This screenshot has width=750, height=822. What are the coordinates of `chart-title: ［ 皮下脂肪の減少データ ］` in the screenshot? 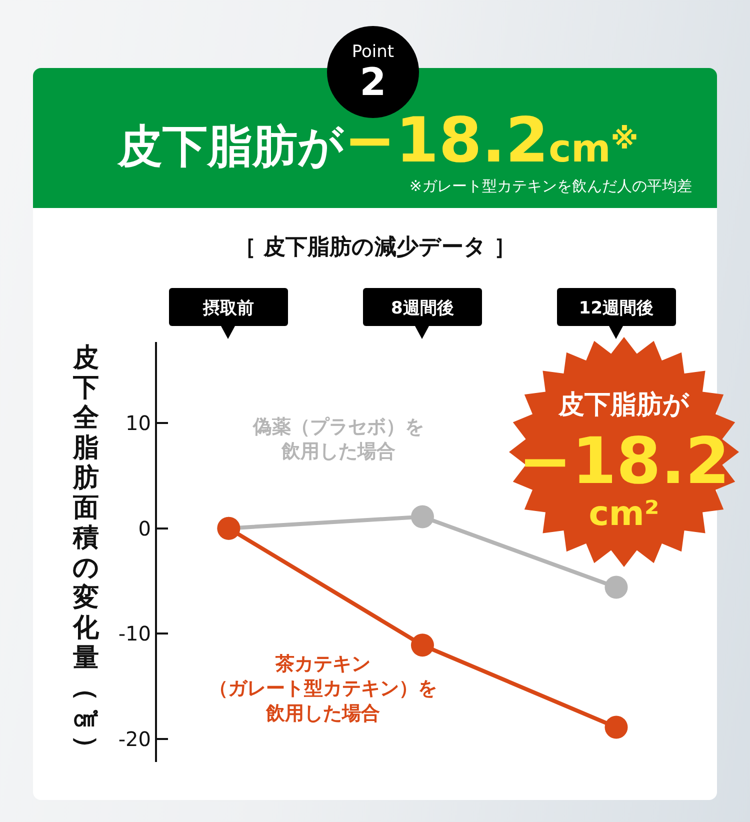 It's located at (375, 248).